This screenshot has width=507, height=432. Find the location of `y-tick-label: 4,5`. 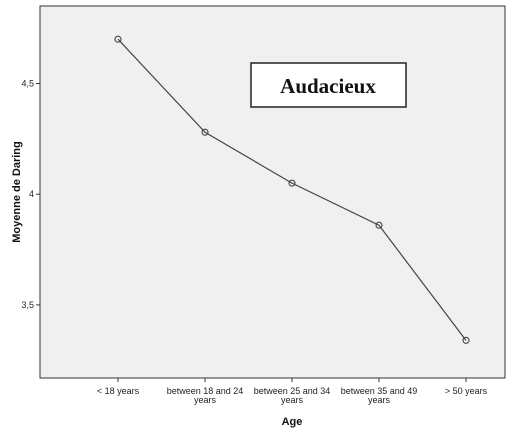

y-tick-label: 4,5 is located at coordinates (27, 84).